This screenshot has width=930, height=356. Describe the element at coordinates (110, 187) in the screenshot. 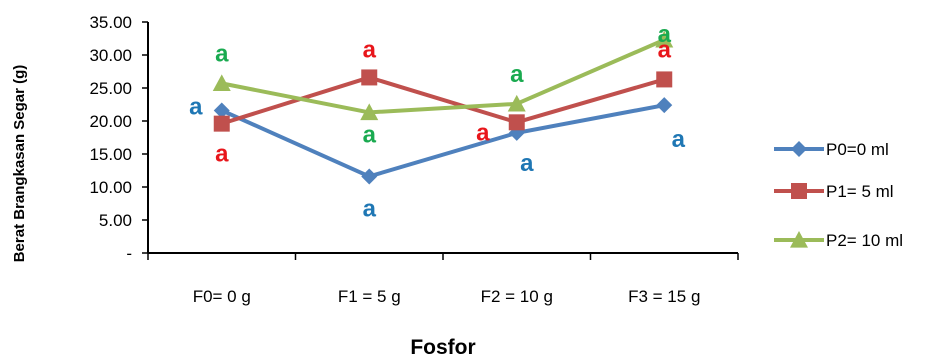

I see `y-tick-label: 10.00` at that location.